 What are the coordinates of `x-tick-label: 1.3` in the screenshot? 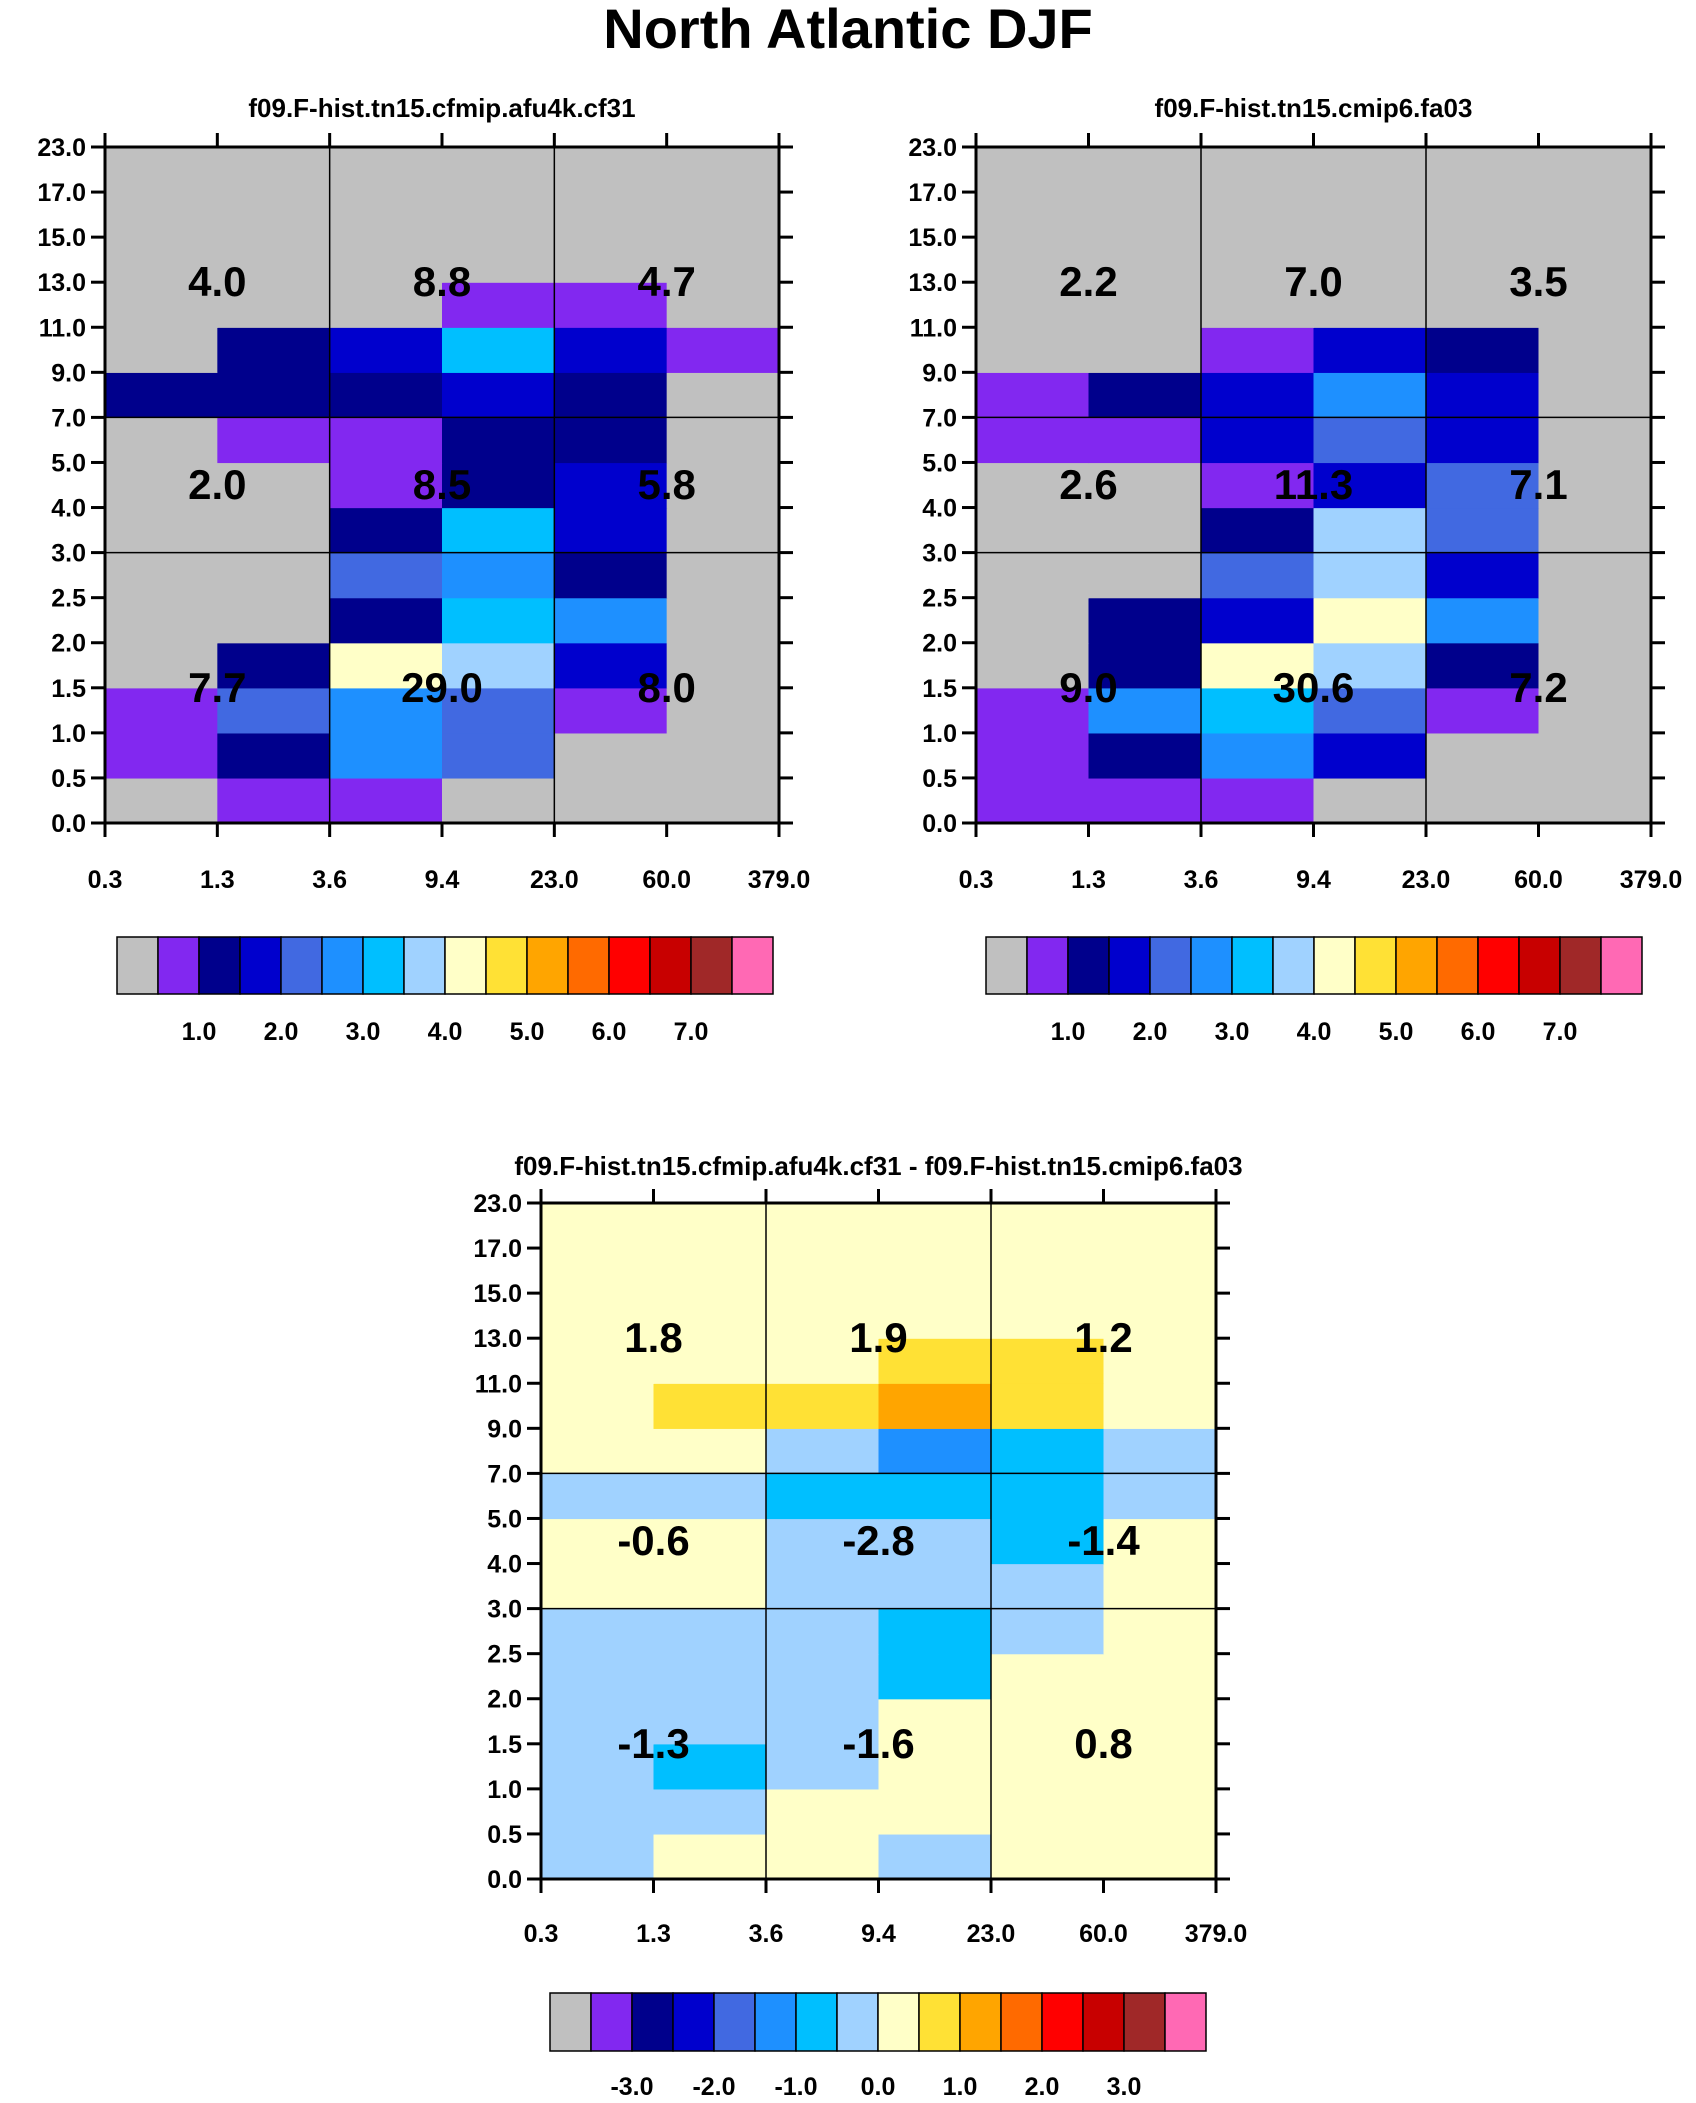 It's located at (217, 880).